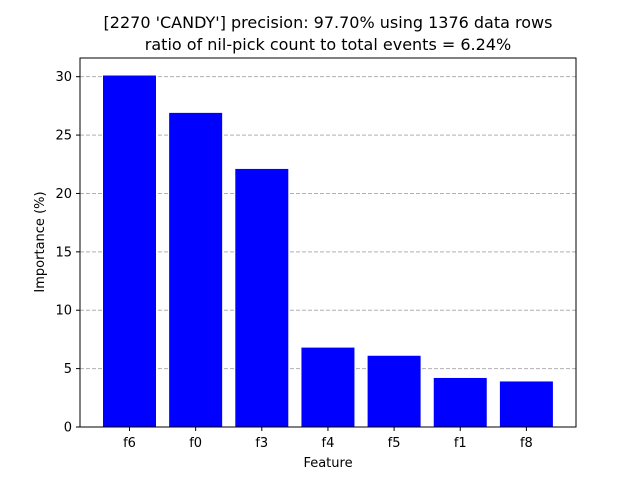 The height and width of the screenshot is (480, 640). Describe the element at coordinates (63, 77) in the screenshot. I see `y-tick-label: 30` at that location.